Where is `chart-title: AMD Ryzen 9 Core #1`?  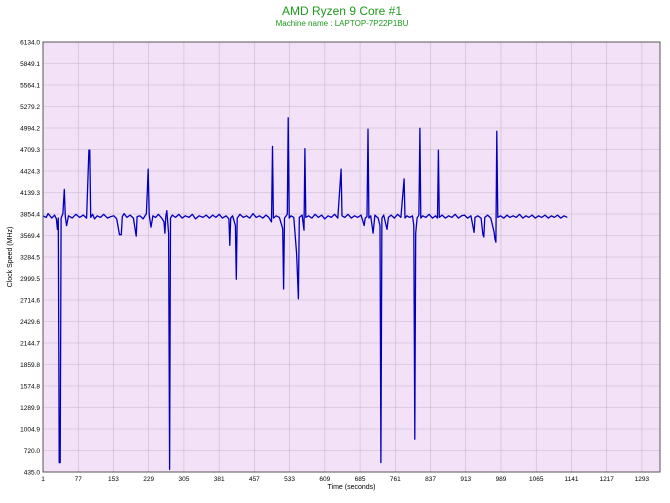 chart-title: AMD Ryzen 9 Core #1 is located at coordinates (342, 11).